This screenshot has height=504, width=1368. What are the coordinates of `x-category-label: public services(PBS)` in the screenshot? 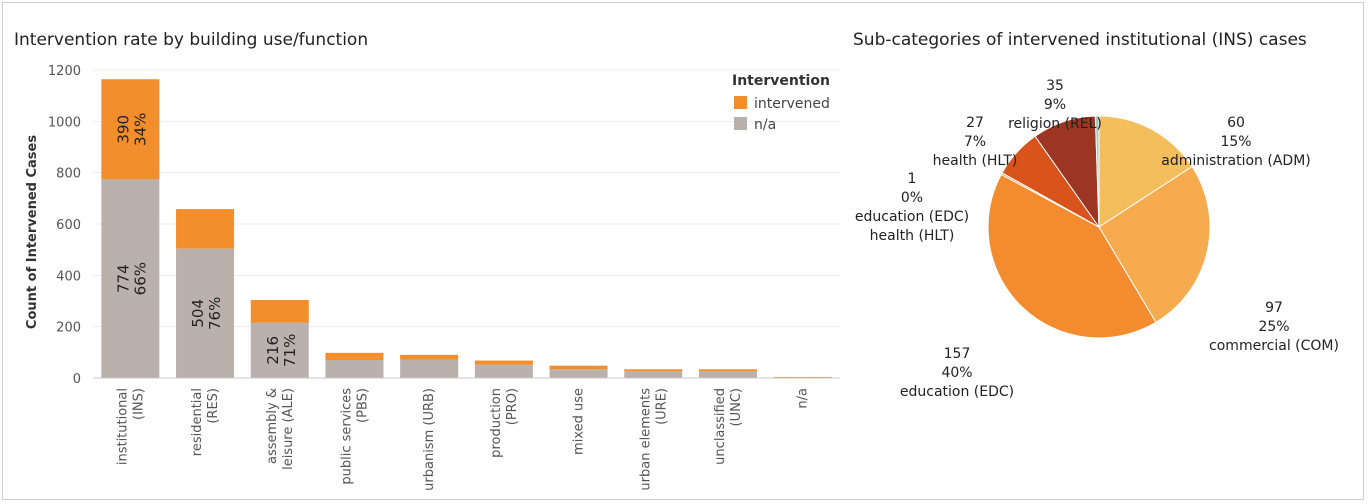 It's located at (354, 436).